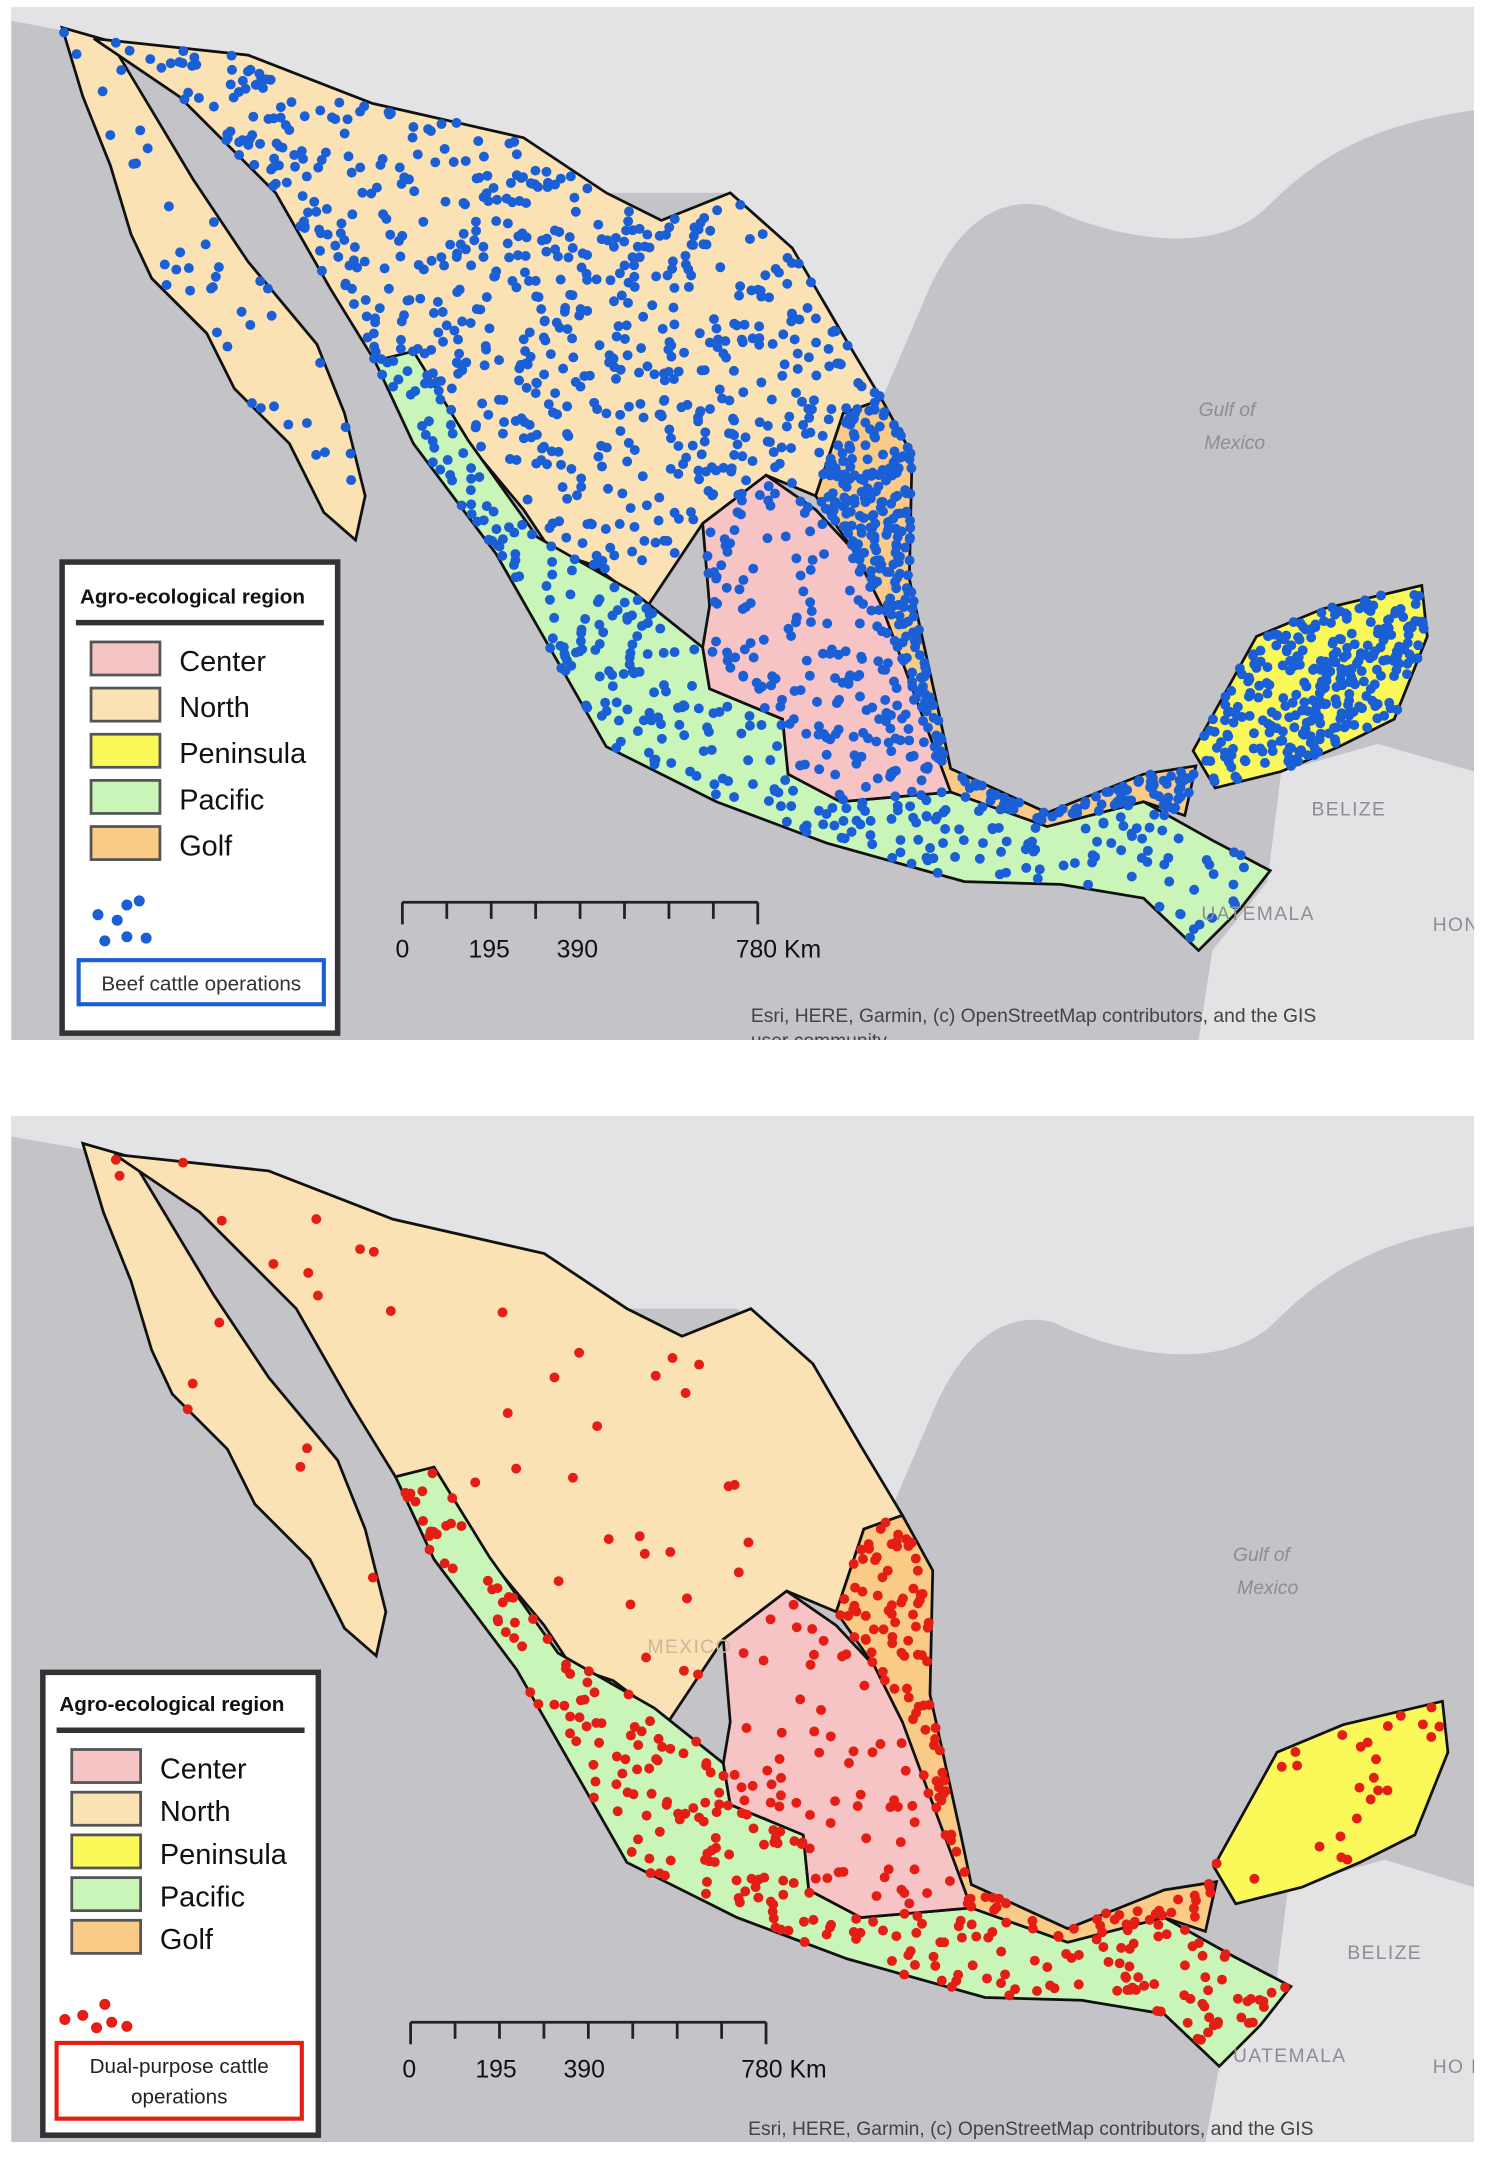 The image size is (1488, 2160). I want to click on points-legend-label: Beef cattle operations, so click(201, 983).